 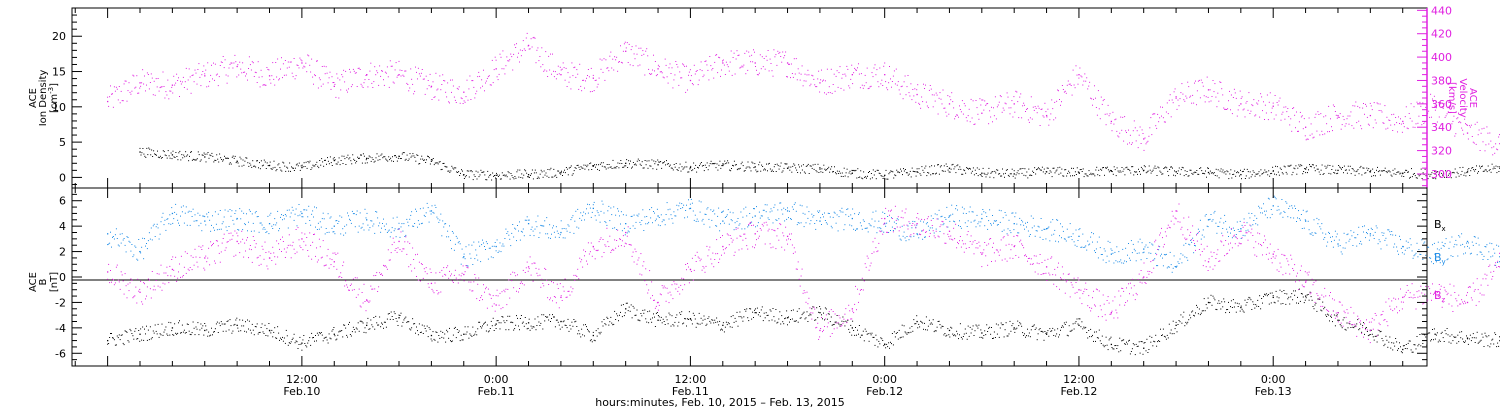 I want to click on density-label-line3: [cm-3], so click(x=53, y=98).